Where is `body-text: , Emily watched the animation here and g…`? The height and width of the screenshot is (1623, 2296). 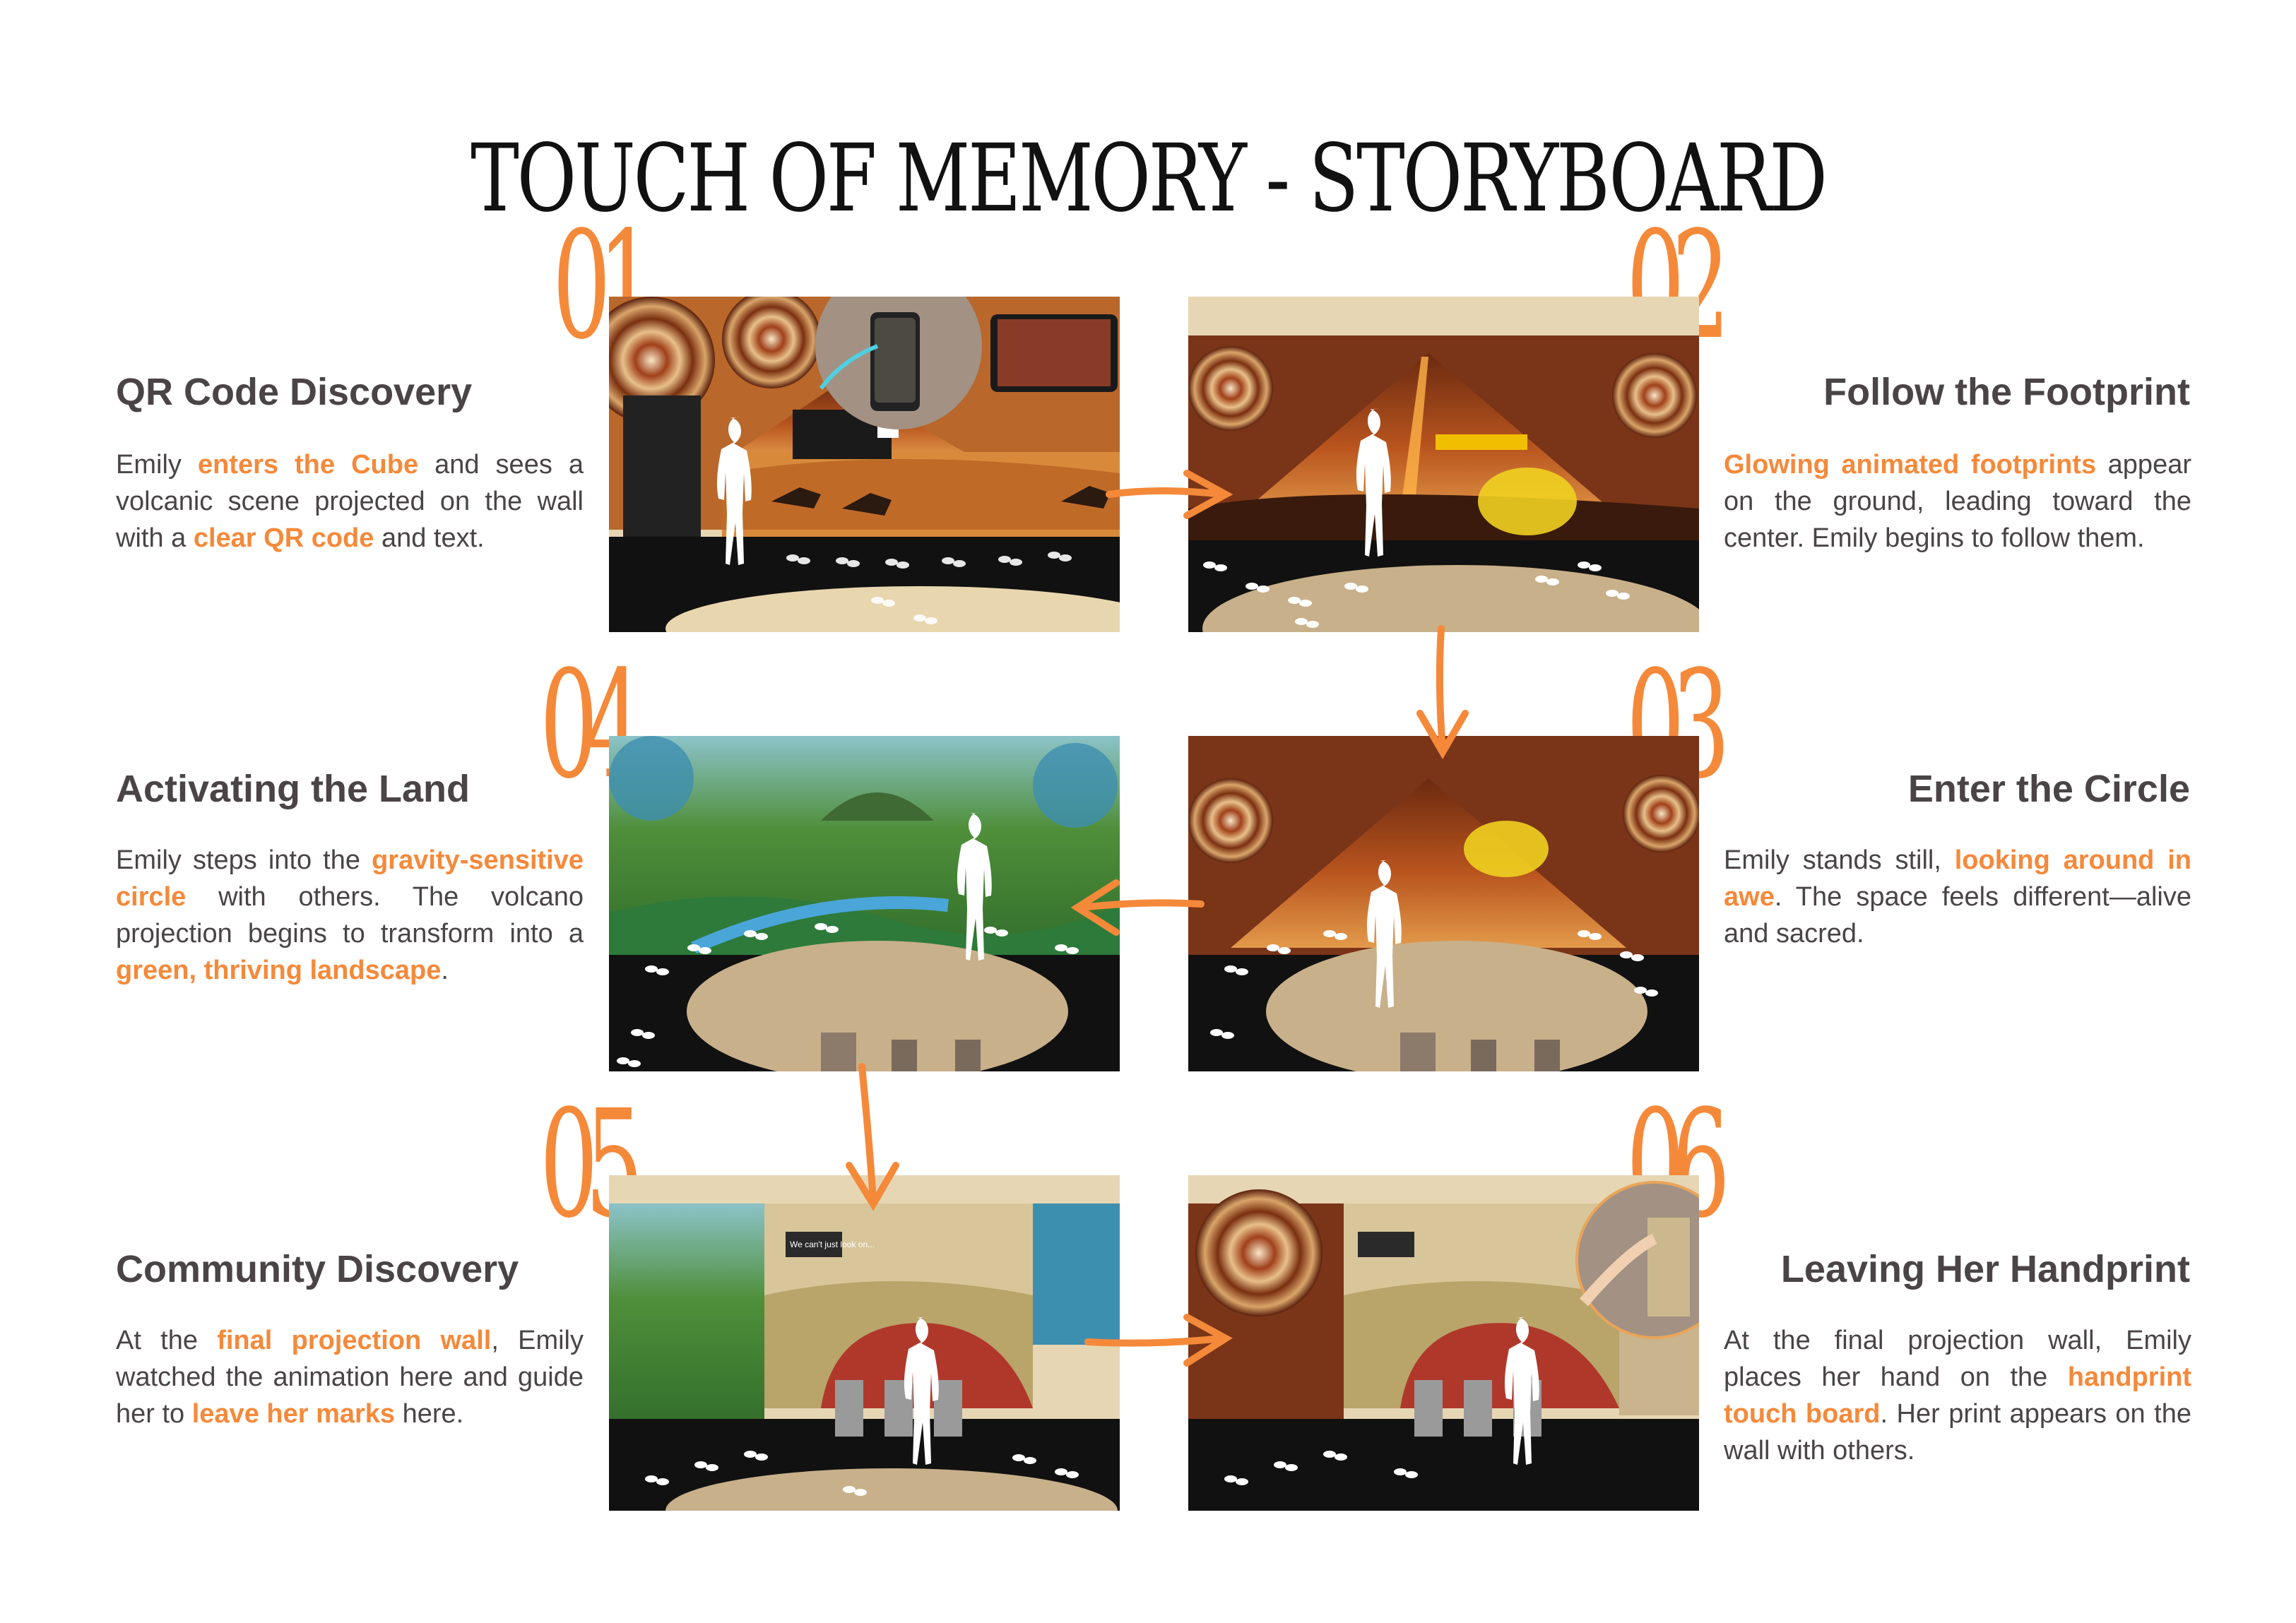
body-text: , Emily watched the animation here and g… is located at coordinates (350, 1377).